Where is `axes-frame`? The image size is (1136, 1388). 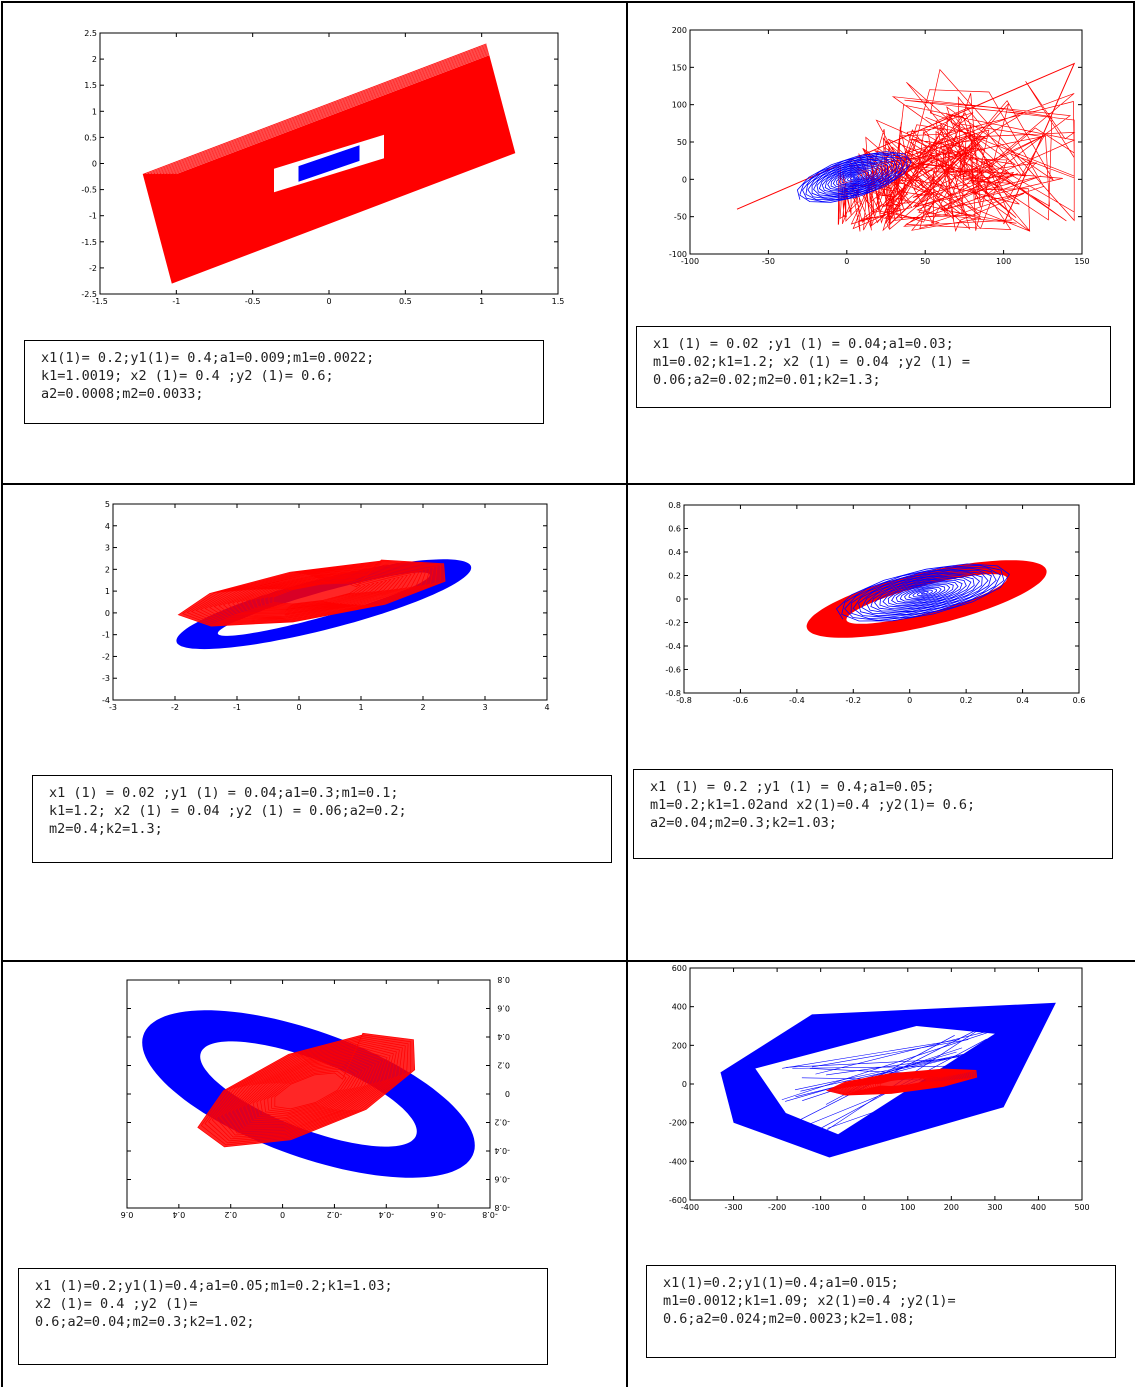
axes-frame is located at coordinates (881, 599).